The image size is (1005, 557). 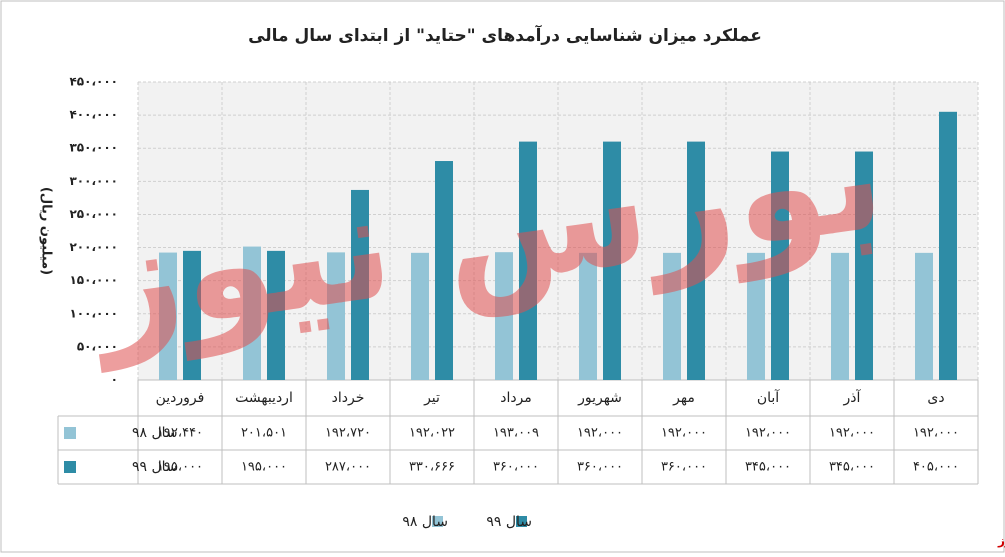 I want to click on table-value: ۱۹۲،۰۲۲, so click(x=432, y=433).